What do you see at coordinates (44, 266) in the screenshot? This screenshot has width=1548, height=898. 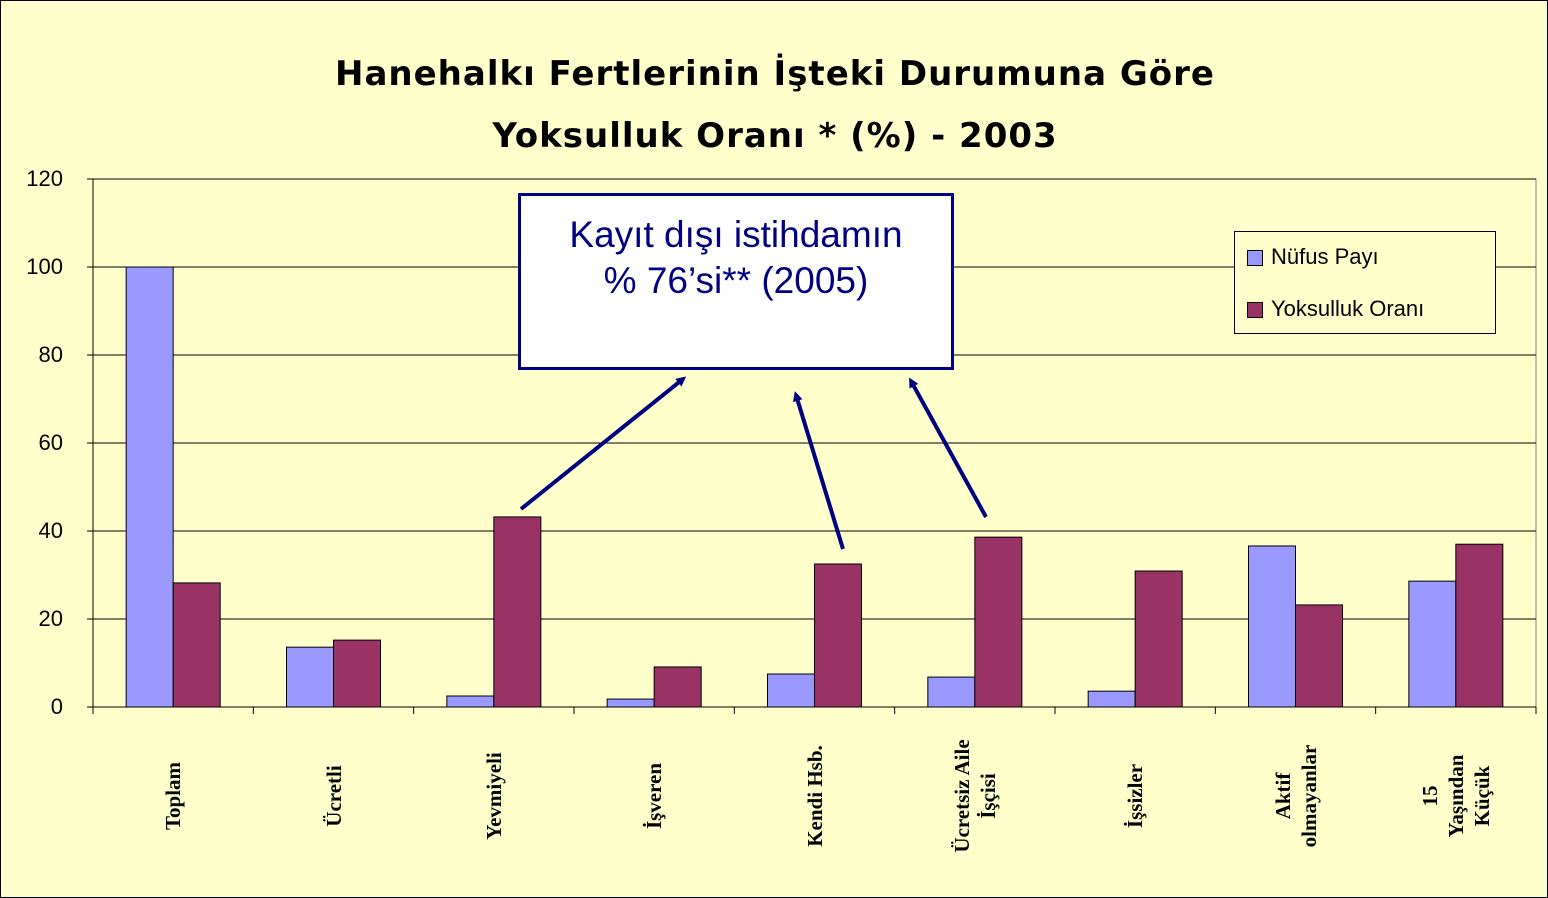 I see `y-tick-label: 100` at bounding box center [44, 266].